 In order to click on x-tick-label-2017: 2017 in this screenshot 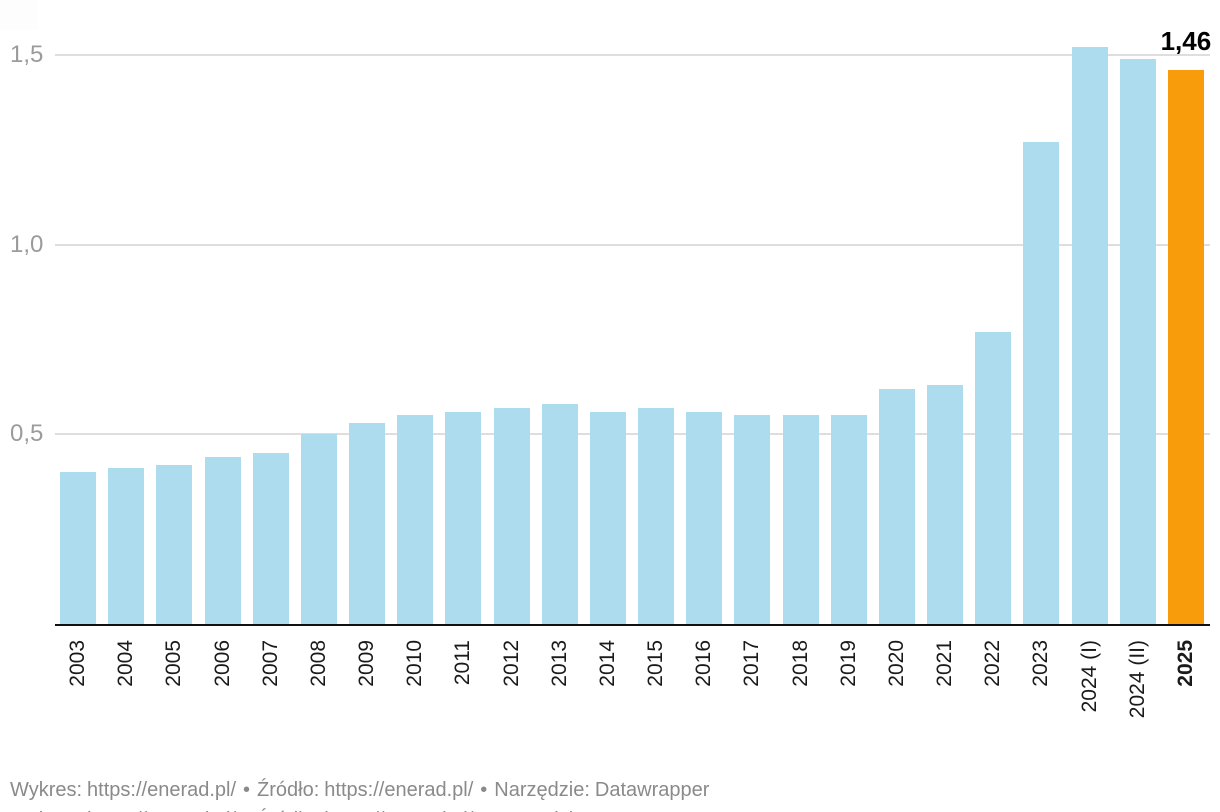, I will do `click(752, 663)`.